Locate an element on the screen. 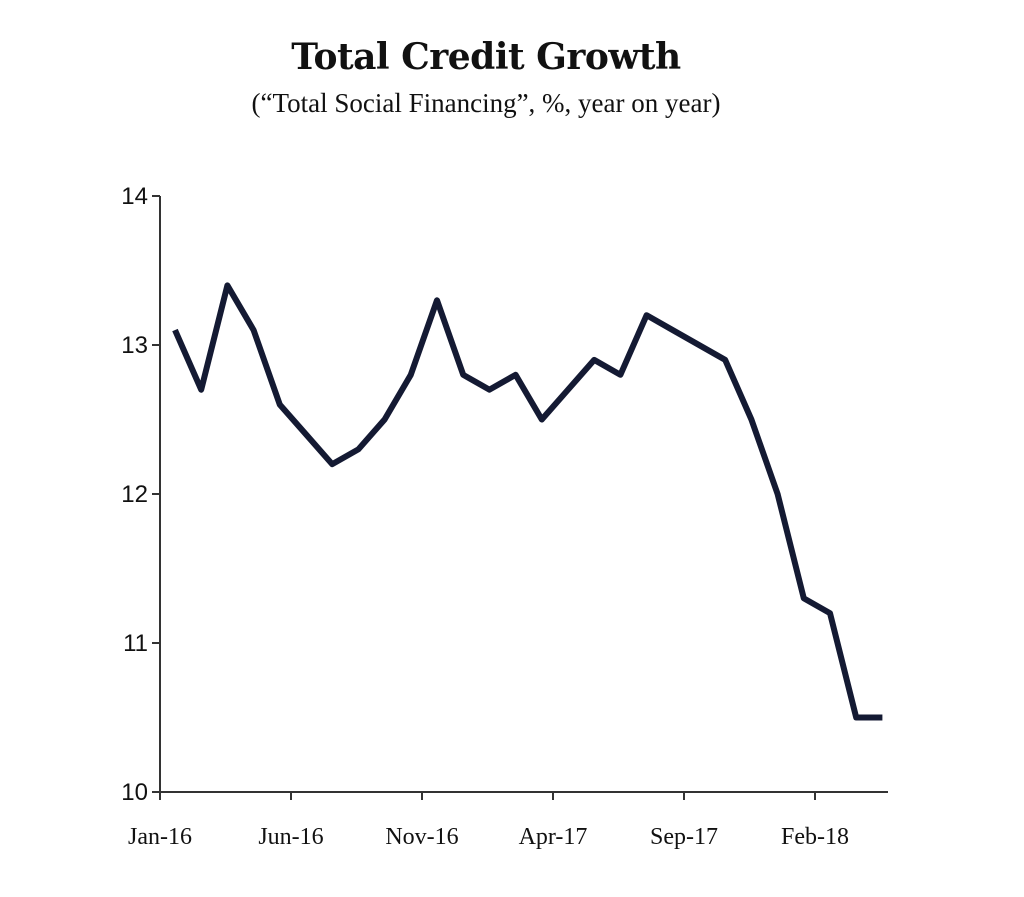 The width and height of the screenshot is (1024, 897). x-tick-label: Jan-16 is located at coordinates (160, 837).